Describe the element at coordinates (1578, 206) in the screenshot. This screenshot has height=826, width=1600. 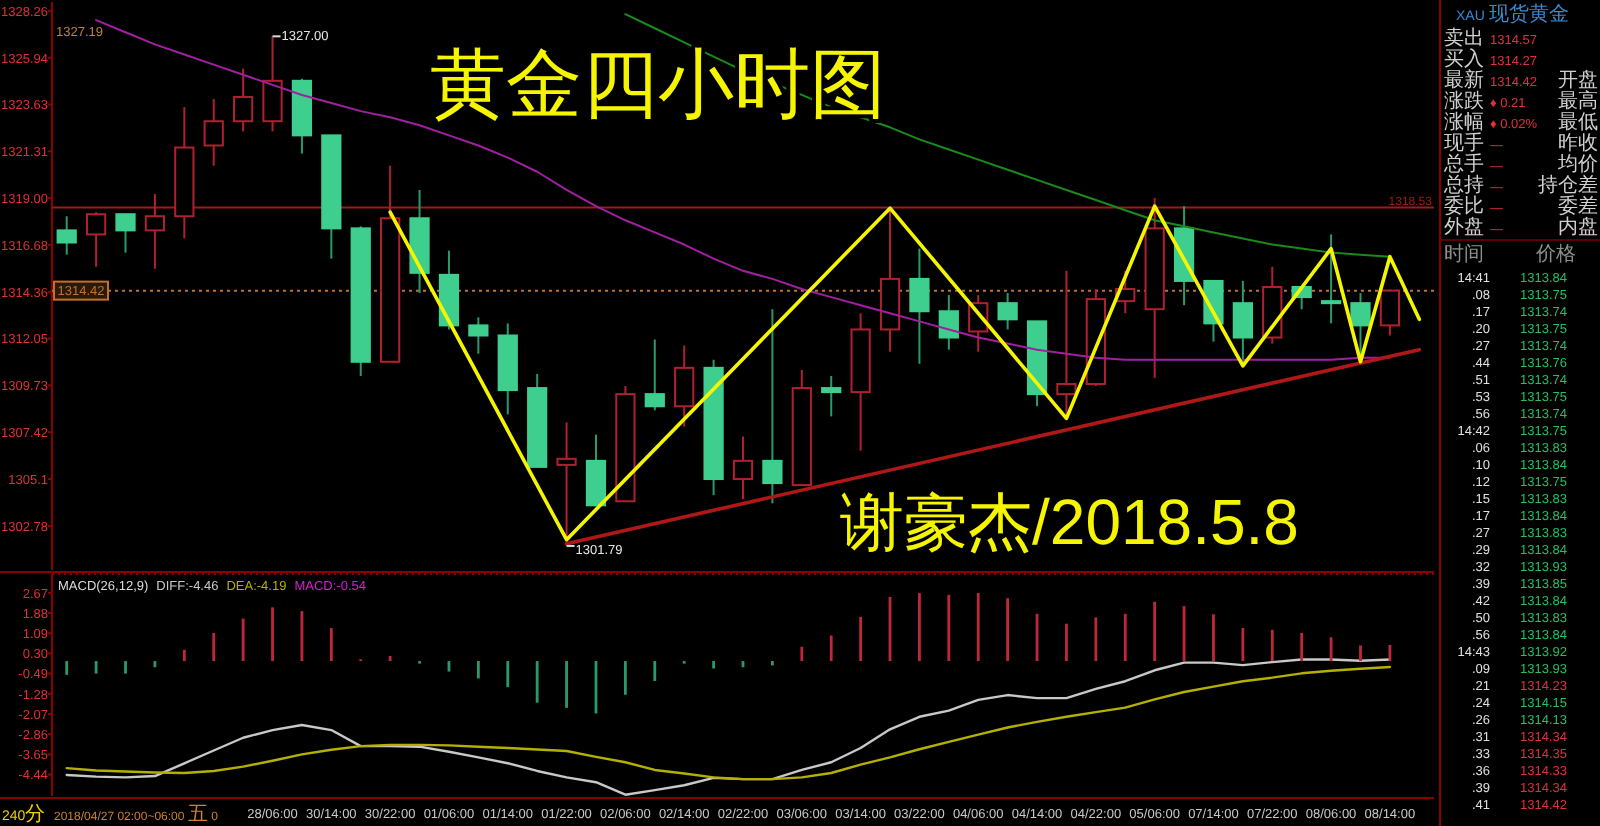
I see `text: 委差` at that location.